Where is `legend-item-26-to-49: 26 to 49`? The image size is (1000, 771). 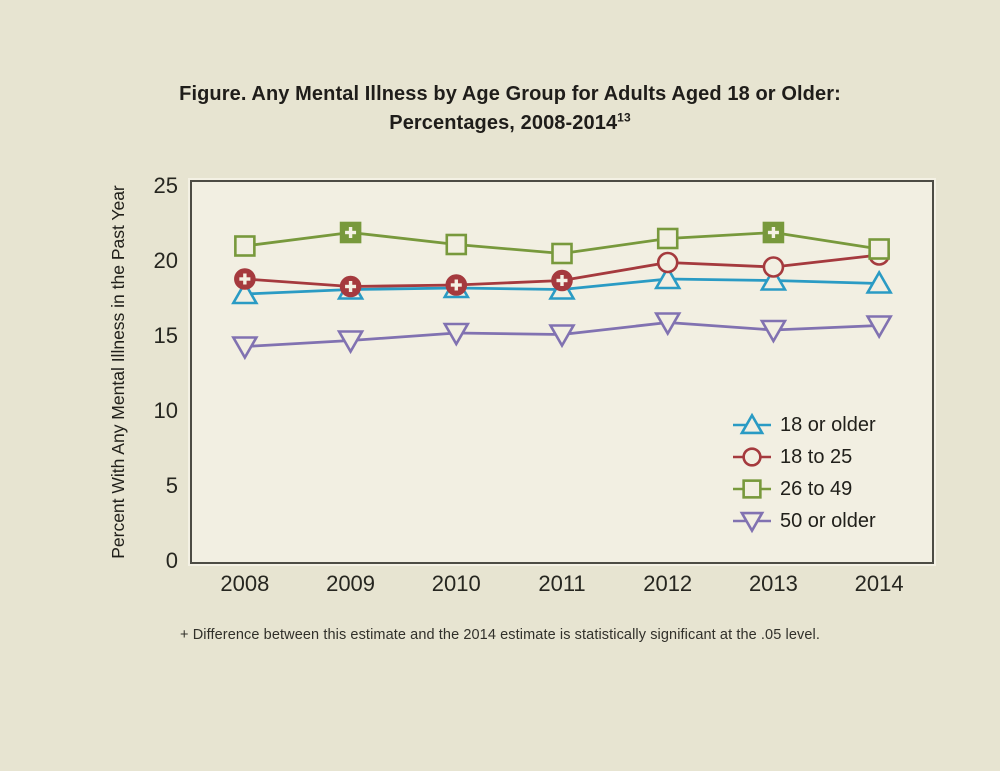
legend-item-26-to-49: 26 to 49 is located at coordinates (803, 489).